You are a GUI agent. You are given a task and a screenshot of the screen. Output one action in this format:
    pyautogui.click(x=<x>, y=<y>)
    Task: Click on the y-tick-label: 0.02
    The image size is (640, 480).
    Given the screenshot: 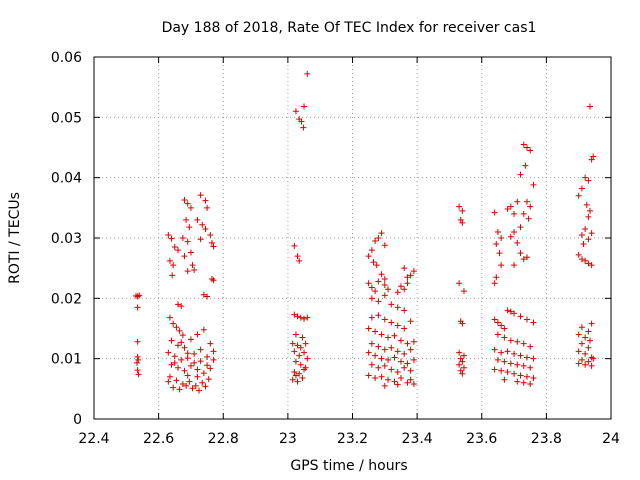 What is the action you would take?
    pyautogui.click(x=66, y=299)
    